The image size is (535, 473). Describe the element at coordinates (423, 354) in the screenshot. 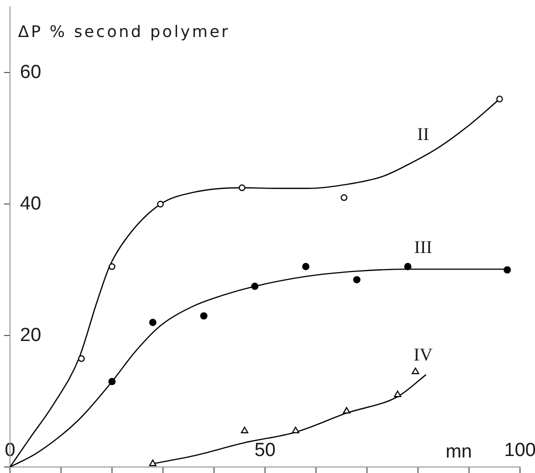

I see `series-label: IV` at that location.